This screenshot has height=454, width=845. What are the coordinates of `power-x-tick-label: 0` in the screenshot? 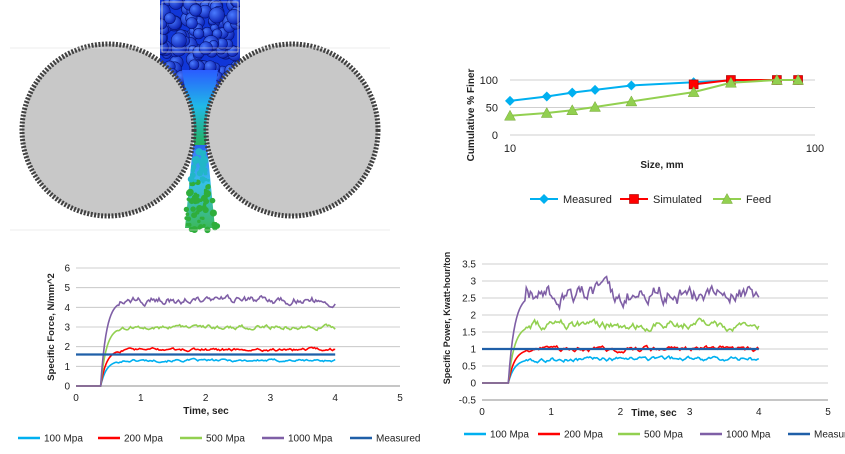 It's located at (482, 412).